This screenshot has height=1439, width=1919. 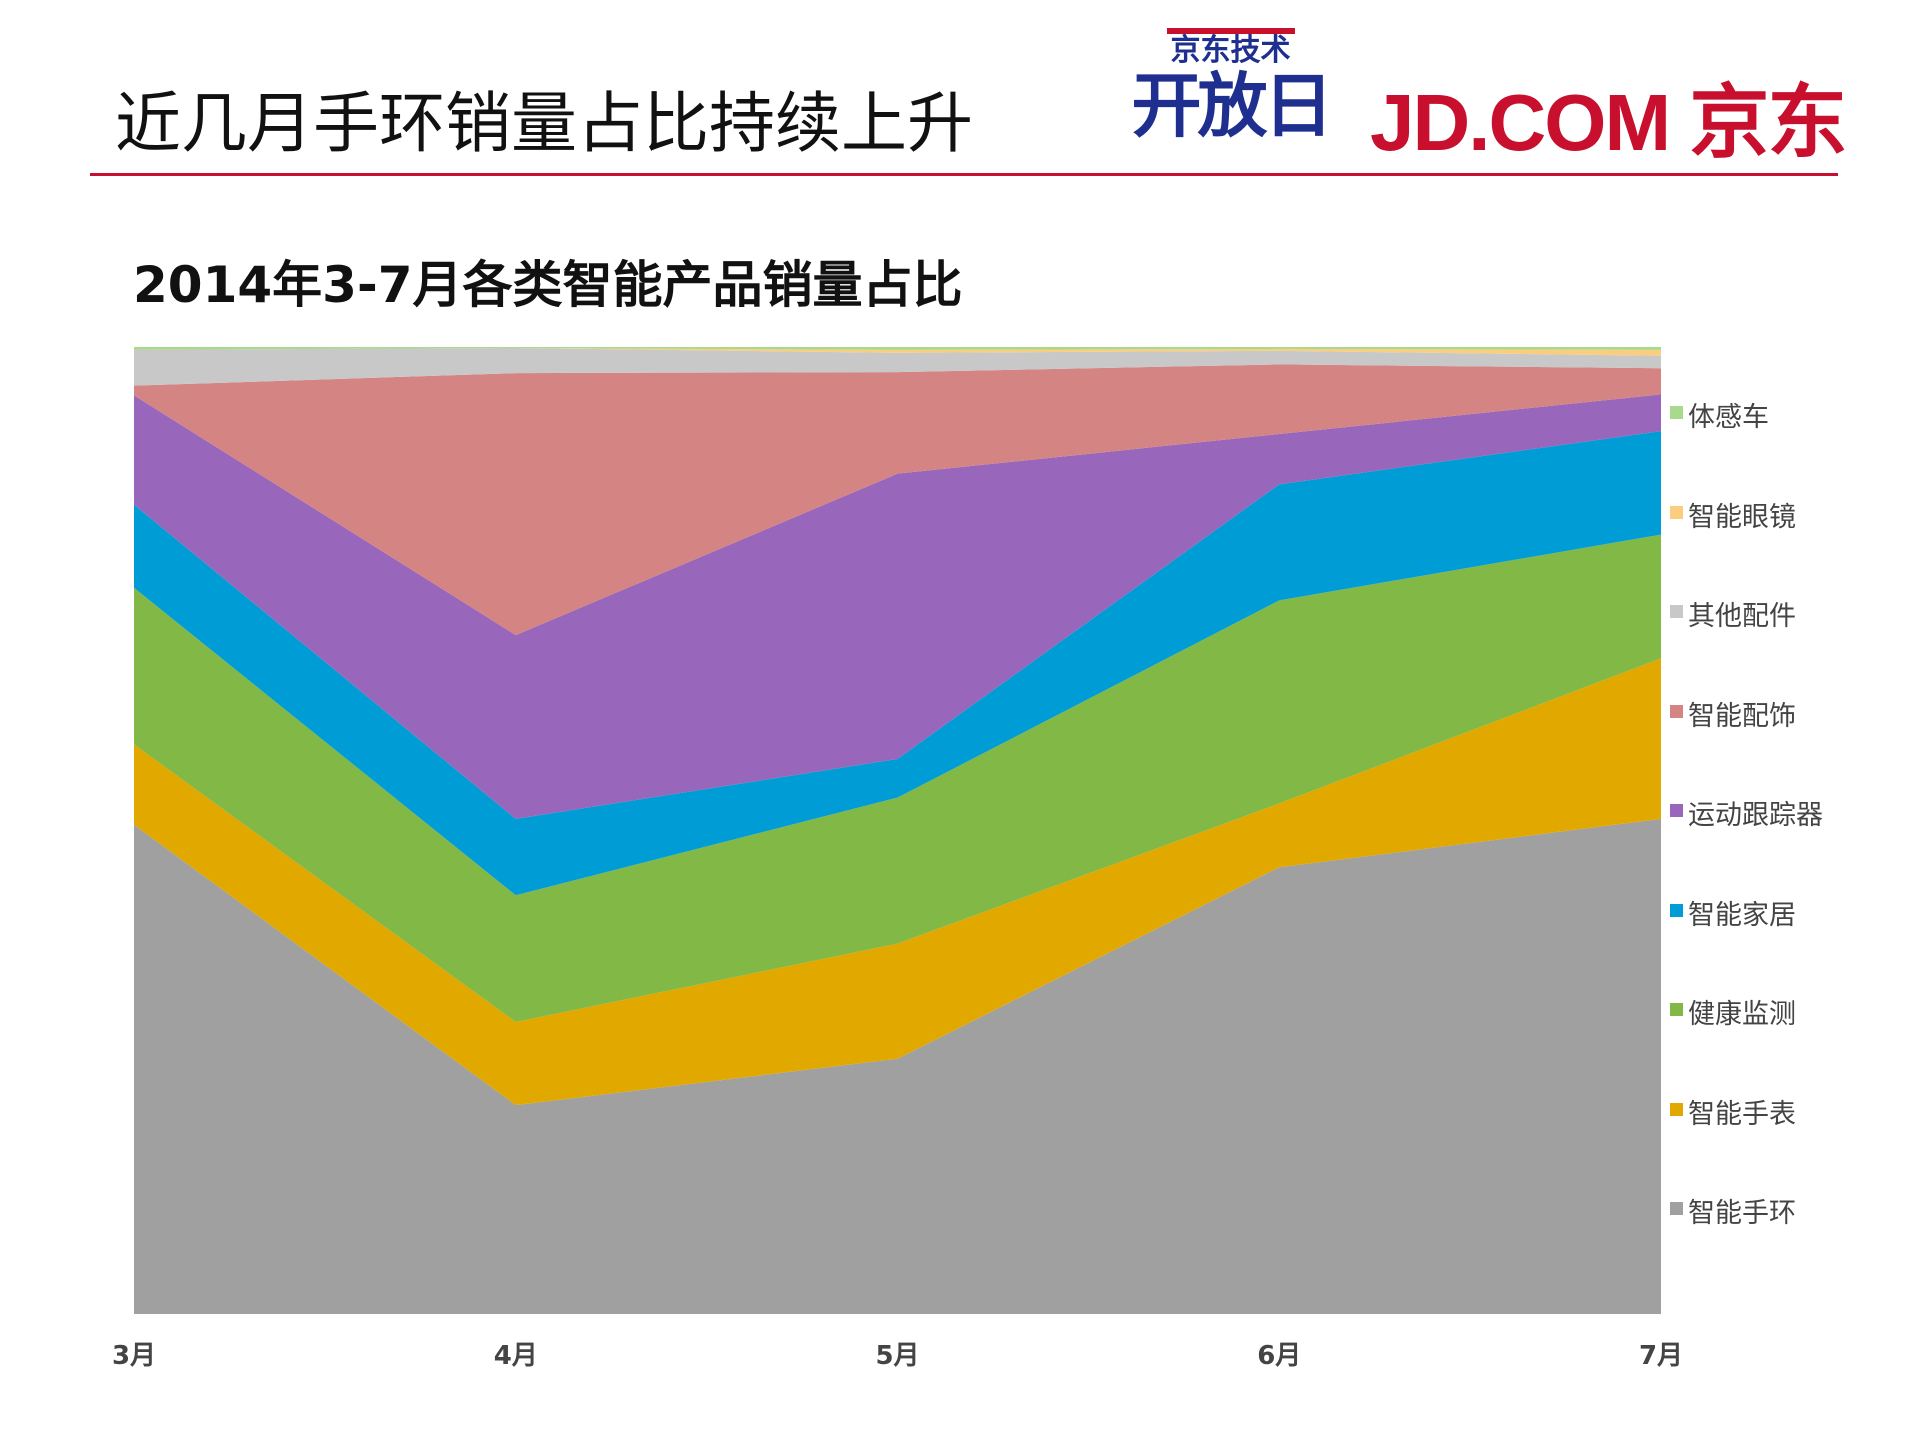 I want to click on legend: 体感车智能眼镜其他配件智能配饰运动跟踪器智能家居健康监测智能手表智能手环, so click(x=1746, y=843).